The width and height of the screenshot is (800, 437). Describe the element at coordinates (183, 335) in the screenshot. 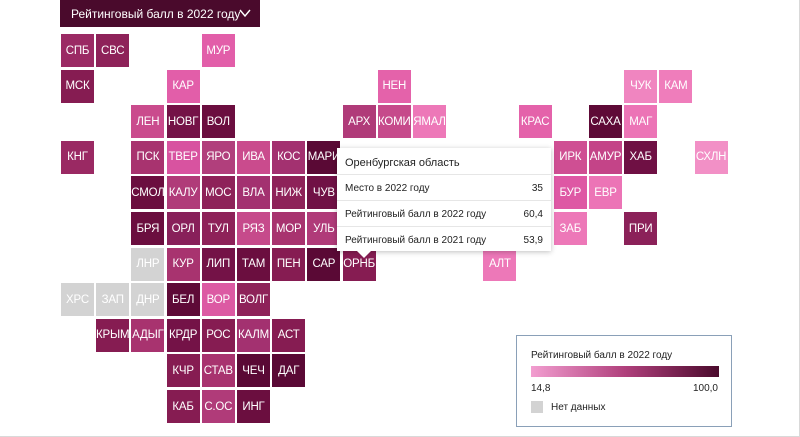

I see `region-tile-крдр: КРДР` at that location.